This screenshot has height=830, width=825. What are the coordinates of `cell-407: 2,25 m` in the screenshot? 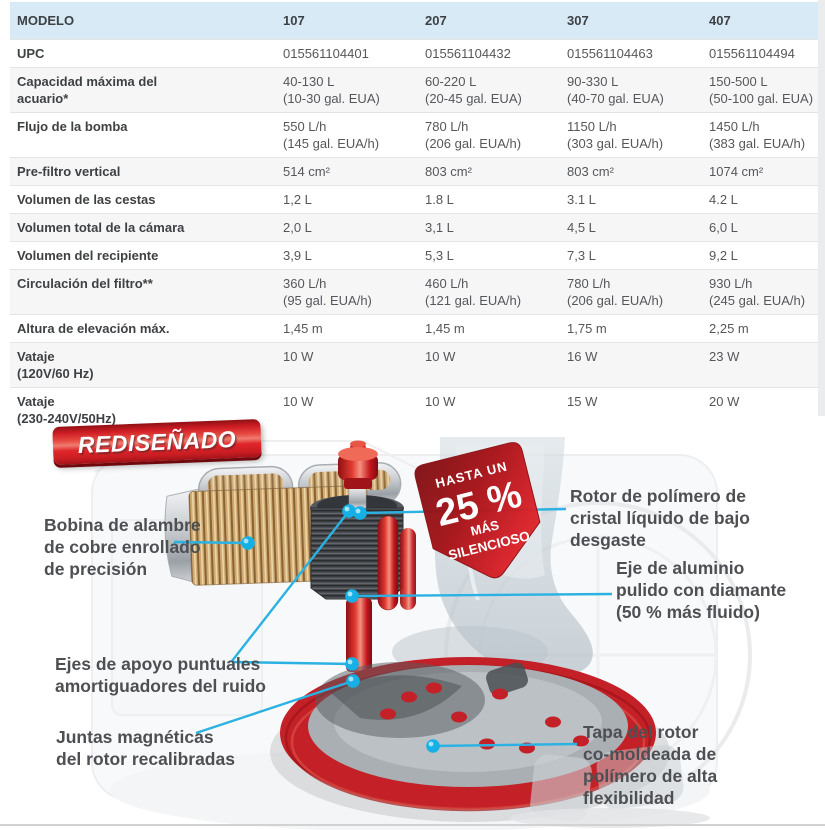 It's located at (729, 328).